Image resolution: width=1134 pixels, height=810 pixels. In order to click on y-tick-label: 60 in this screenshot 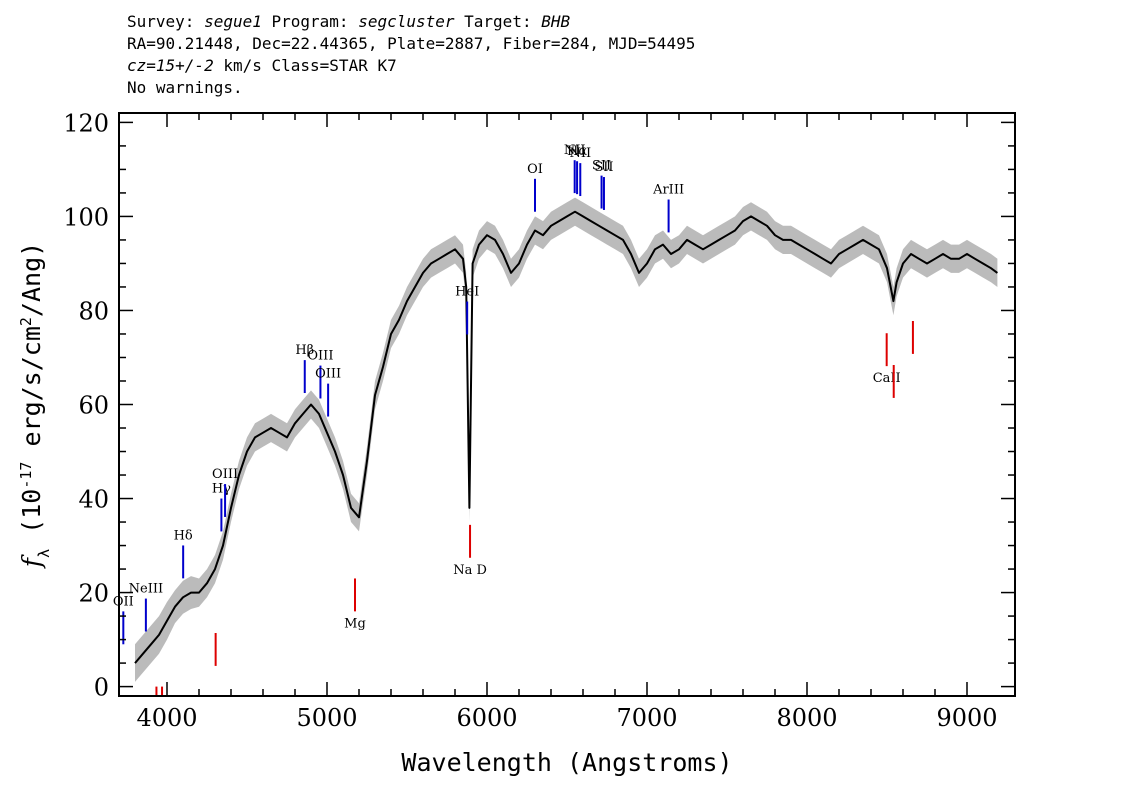, I will do `click(93, 406)`.